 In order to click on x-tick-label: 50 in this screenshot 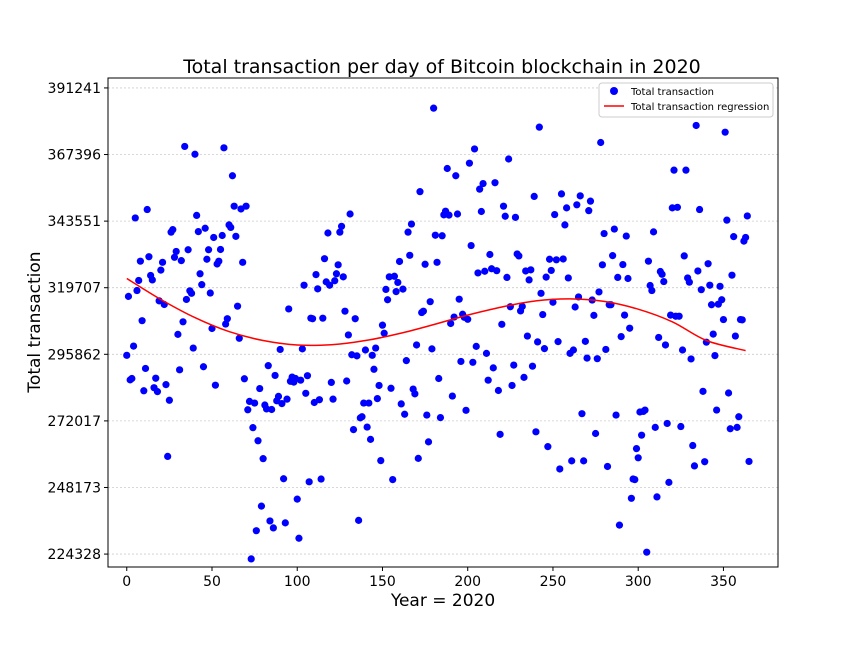, I will do `click(212, 582)`.